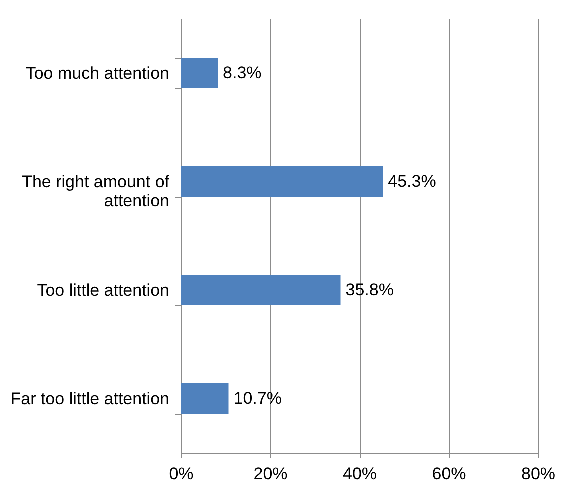 This screenshot has width=571, height=487. I want to click on x-tick-label: 20%, so click(271, 474).